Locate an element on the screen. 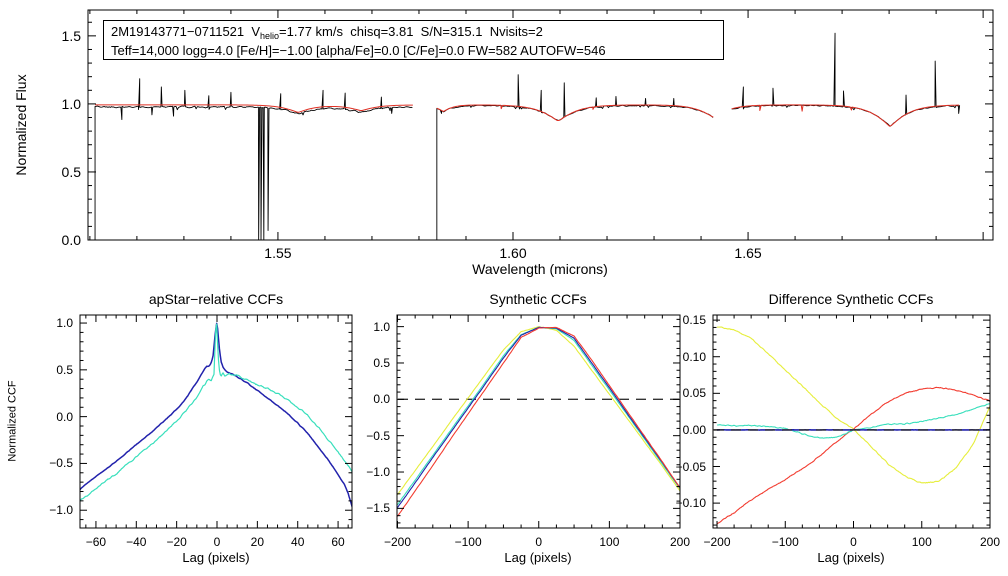 Image resolution: width=1008 pixels, height=576 pixels. lag-axis-label-2: Lag (pixels) is located at coordinates (538, 557).